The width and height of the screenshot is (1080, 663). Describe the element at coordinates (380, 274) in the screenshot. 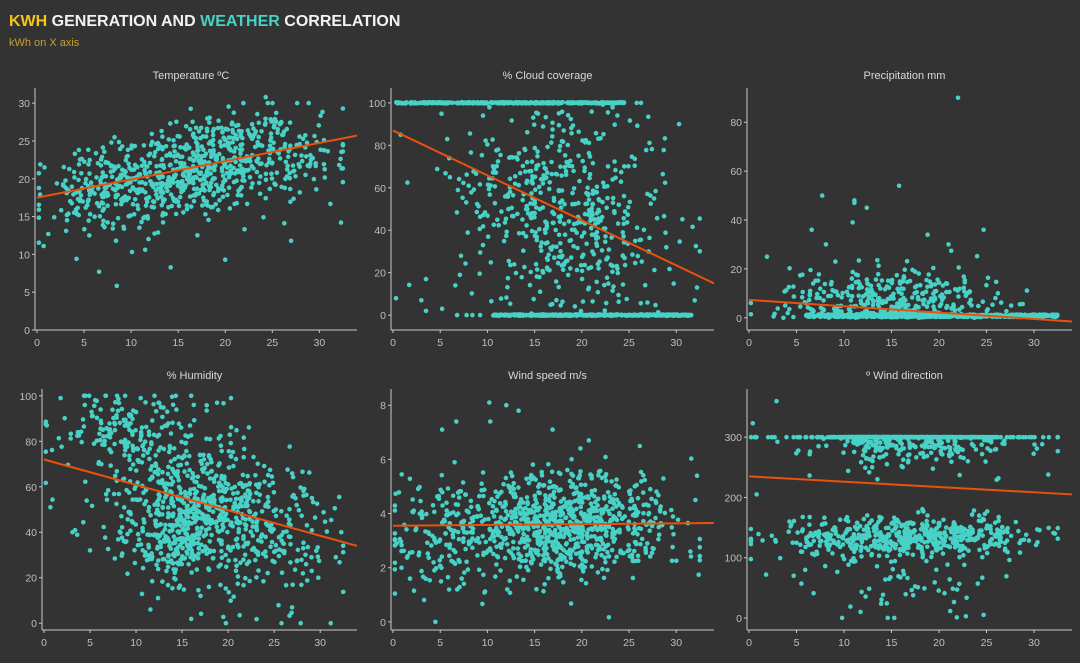

I see `y-tick-label: 20` at that location.